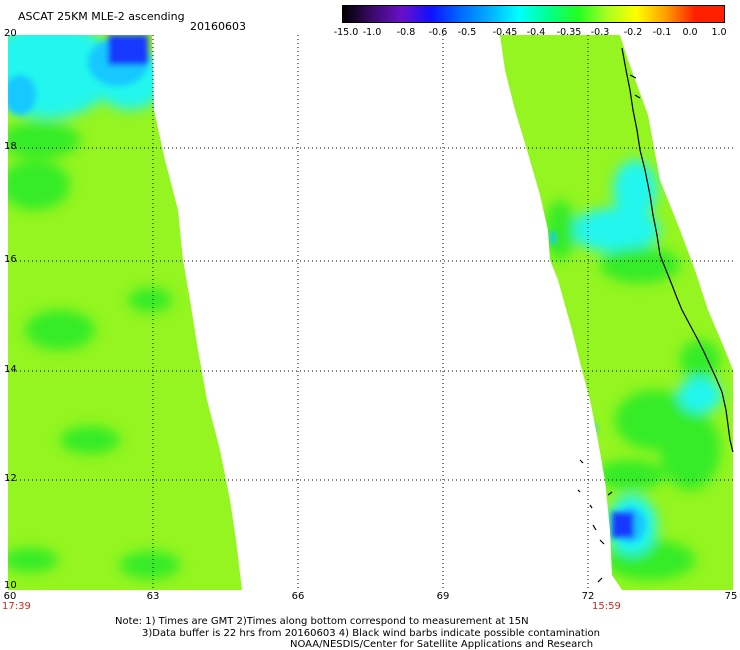 The image size is (740, 650). I want to click on colorbar-label: -0.5, so click(467, 32).